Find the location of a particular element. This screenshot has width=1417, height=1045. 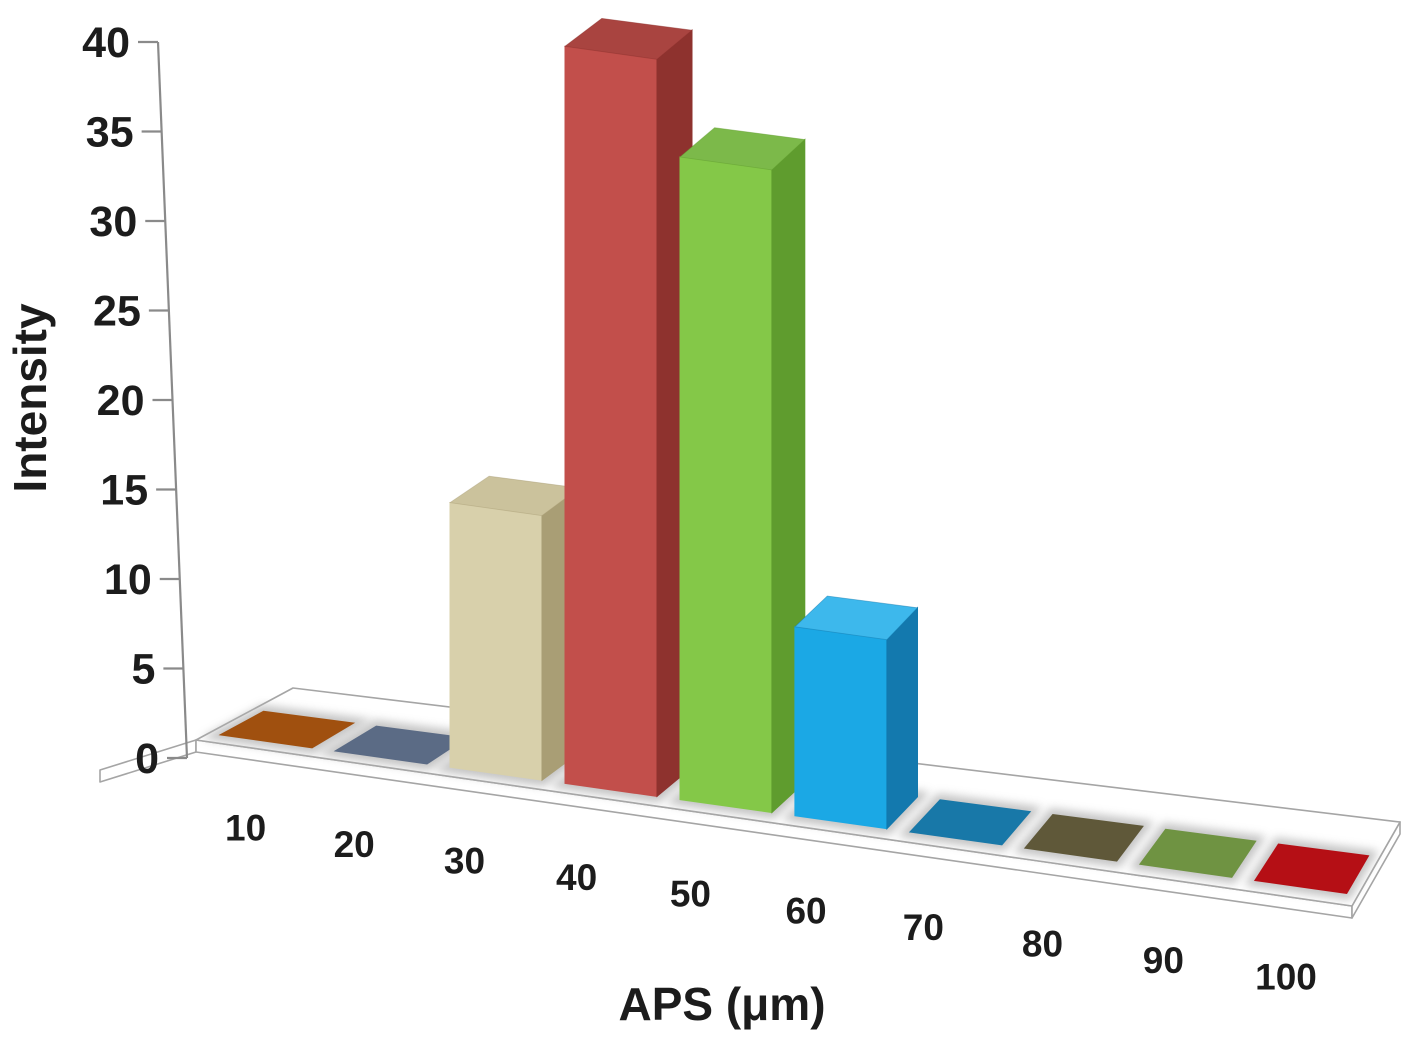

x-category-label: 50 is located at coordinates (690, 894).